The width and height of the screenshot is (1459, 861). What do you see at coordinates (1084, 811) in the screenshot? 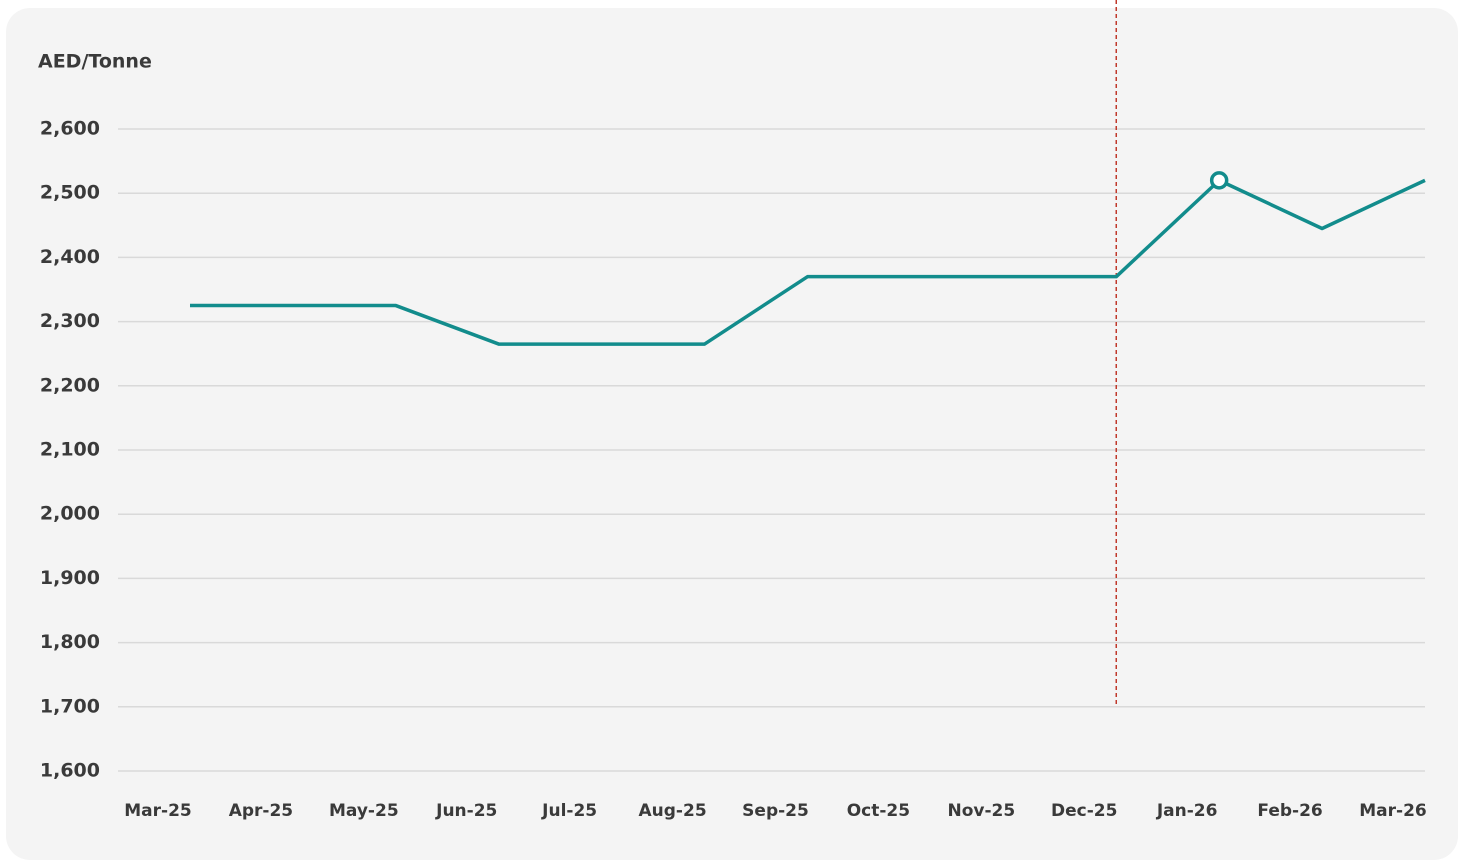
I see `x-tick-label: Dec-25` at bounding box center [1084, 811].